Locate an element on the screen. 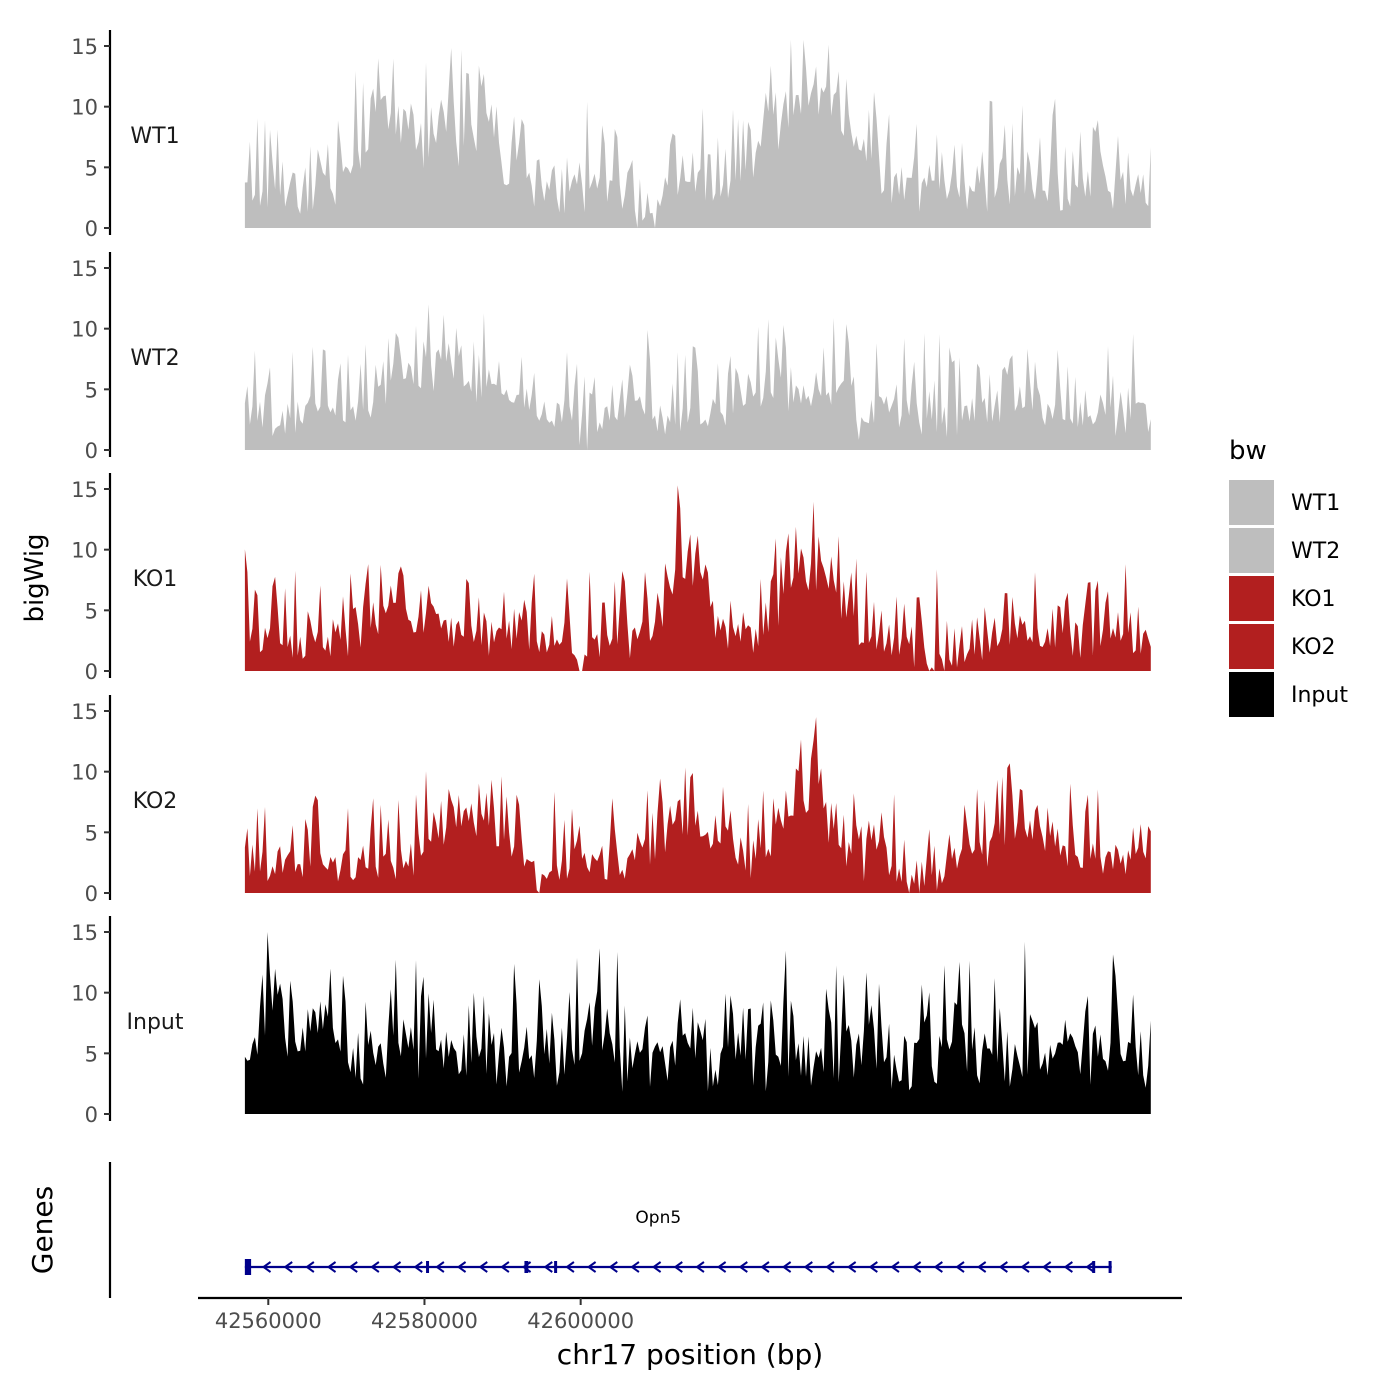 Image resolution: width=1400 pixels, height=1400 pixels. track-ko2: 0 5 10 15 KO2 is located at coordinates (611, 800).